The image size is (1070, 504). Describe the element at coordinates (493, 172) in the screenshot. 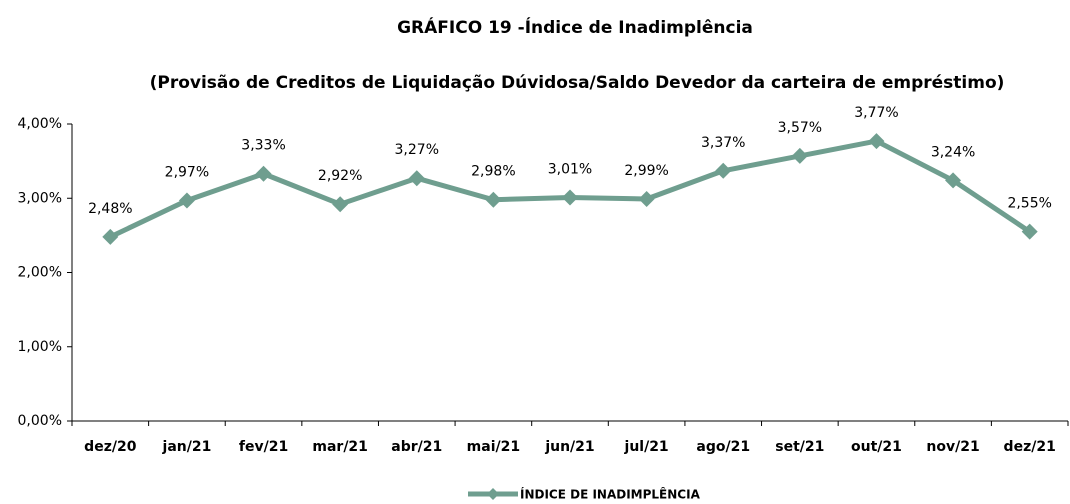

I see `data-label: 2,98%` at that location.